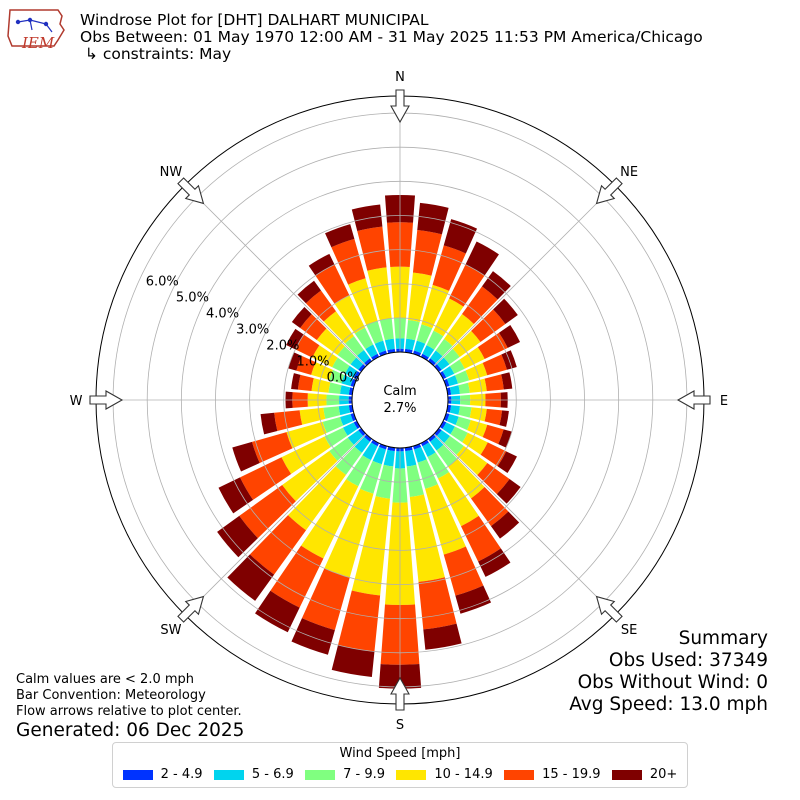  I want to click on summary-obs-without-wind: Obs Without Wind: 0, so click(672, 682).